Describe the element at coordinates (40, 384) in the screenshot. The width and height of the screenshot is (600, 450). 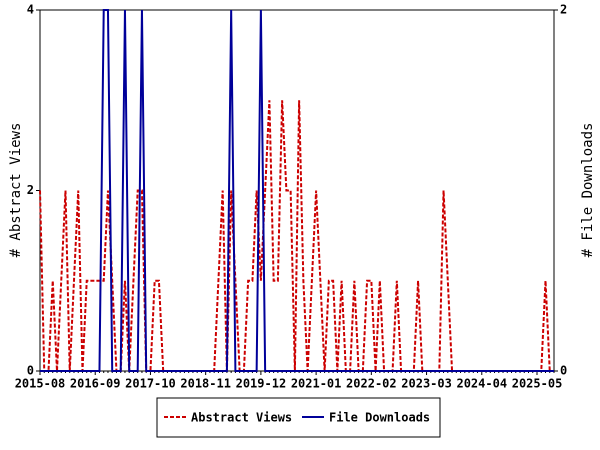
I see `x-tick-label: 2015-08` at that location.